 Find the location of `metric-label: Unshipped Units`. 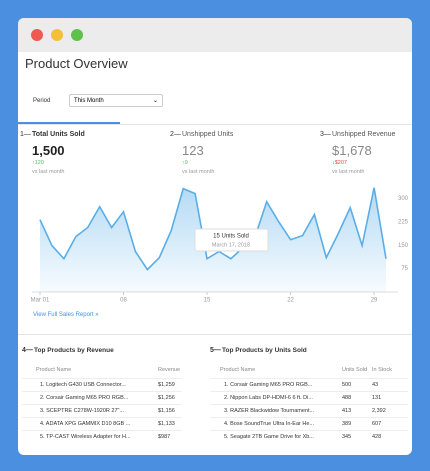

metric-label: Unshipped Units is located at coordinates (208, 134).